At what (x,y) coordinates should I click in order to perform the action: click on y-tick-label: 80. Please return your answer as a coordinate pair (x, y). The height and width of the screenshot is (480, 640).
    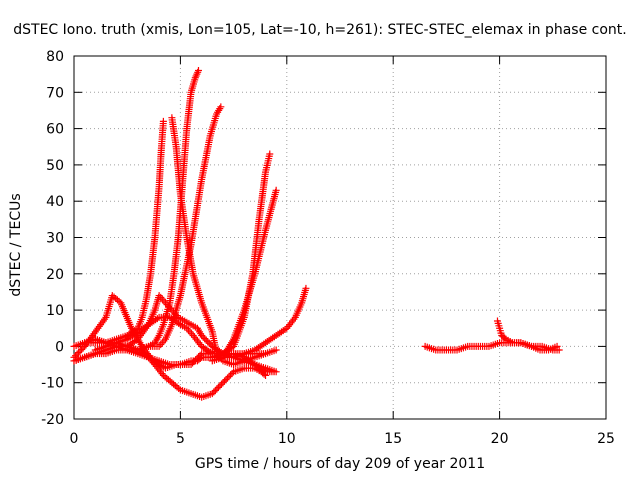
    Looking at the image, I should click on (55, 57).